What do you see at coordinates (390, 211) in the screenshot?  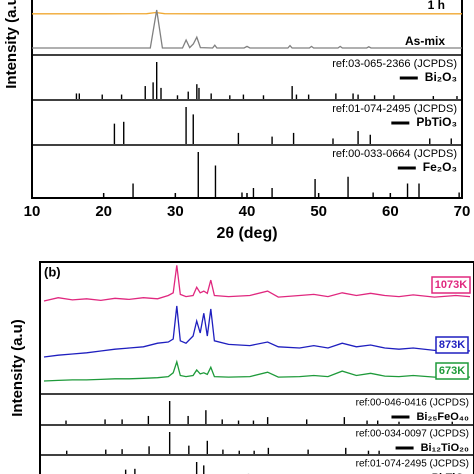 I see `x-tick-label: 60` at bounding box center [390, 211].